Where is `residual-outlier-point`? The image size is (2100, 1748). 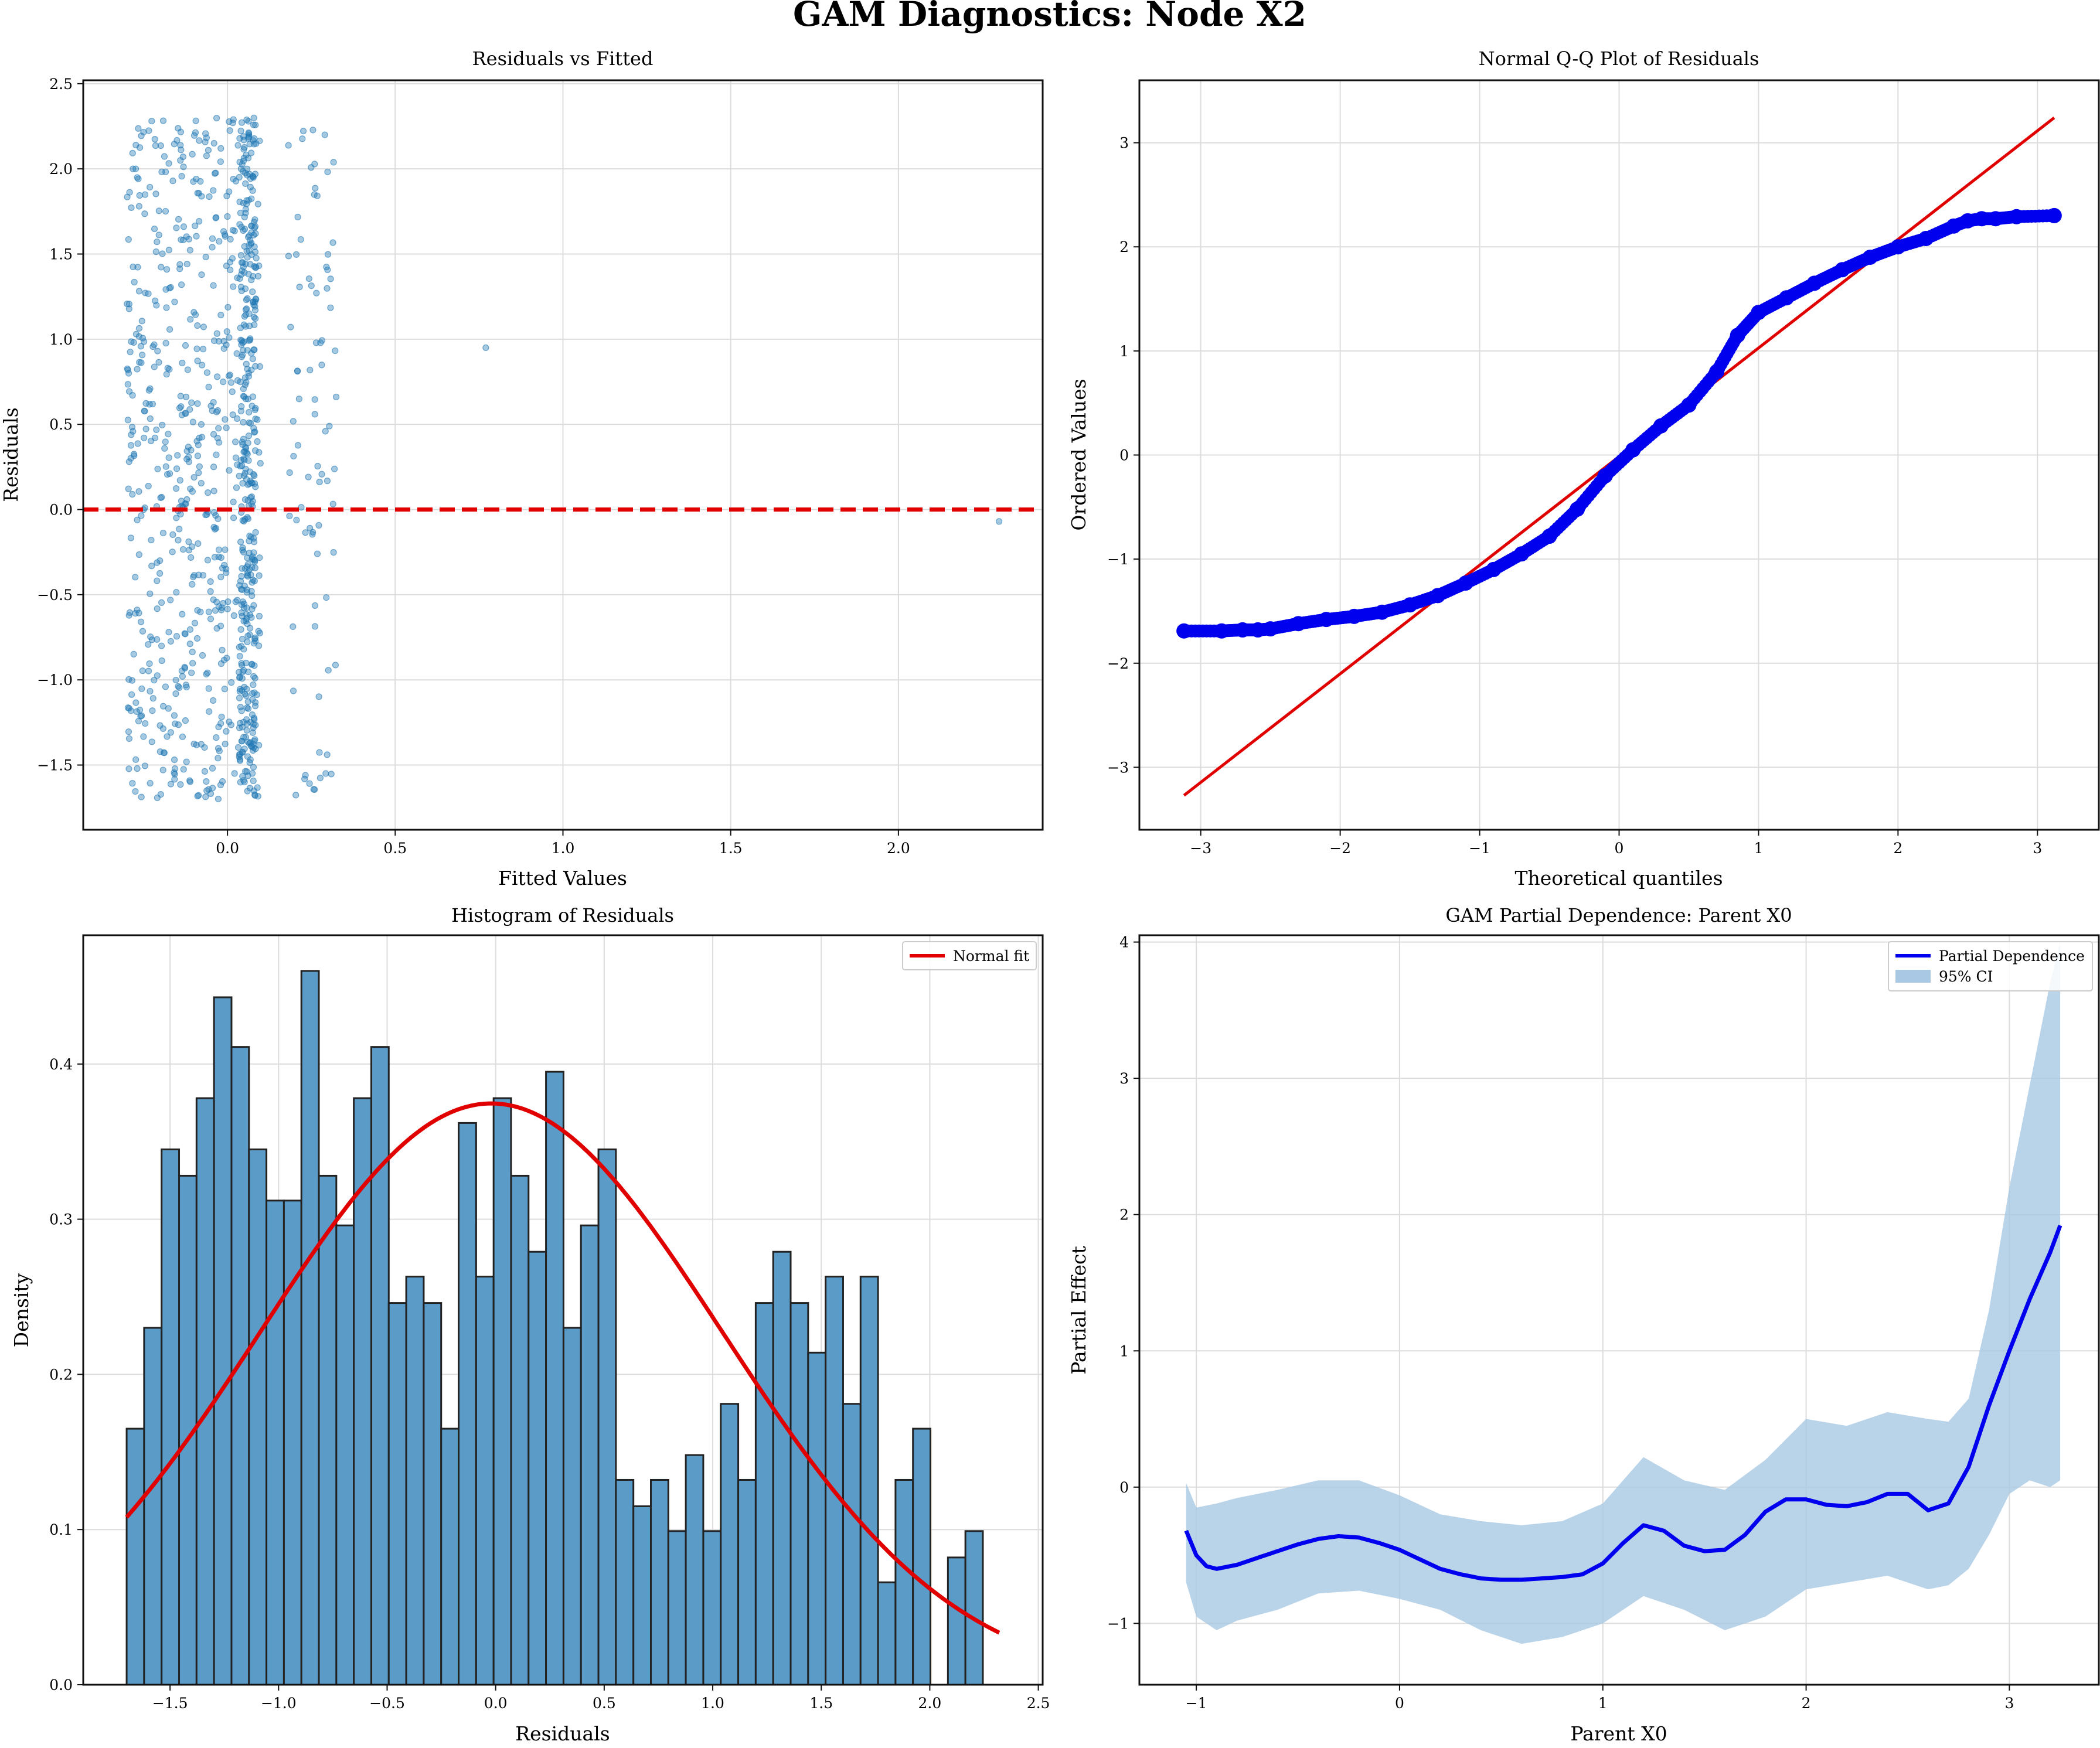 residual-outlier-point is located at coordinates (999, 521).